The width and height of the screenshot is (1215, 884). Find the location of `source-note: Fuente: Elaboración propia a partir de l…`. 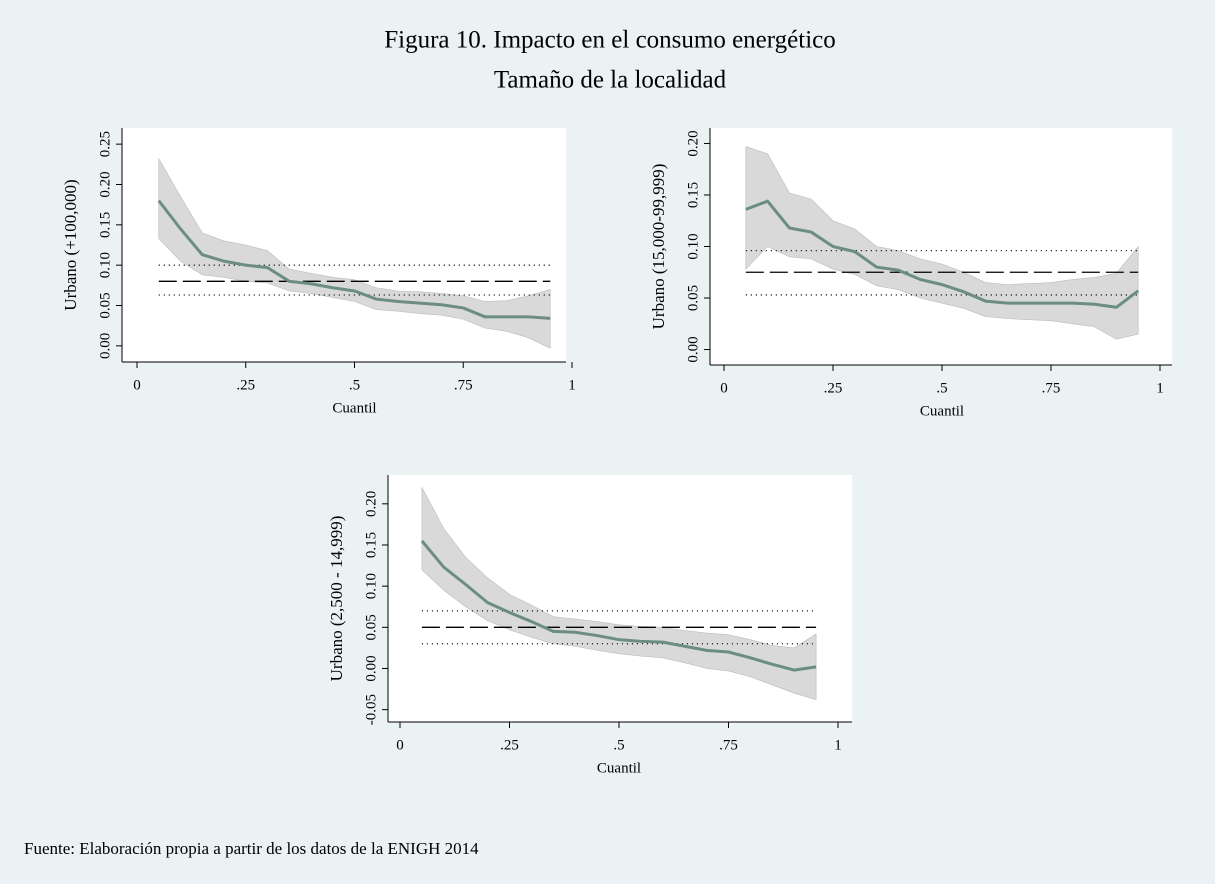

source-note: Fuente: Elaboración propia a partir de l… is located at coordinates (251, 848).